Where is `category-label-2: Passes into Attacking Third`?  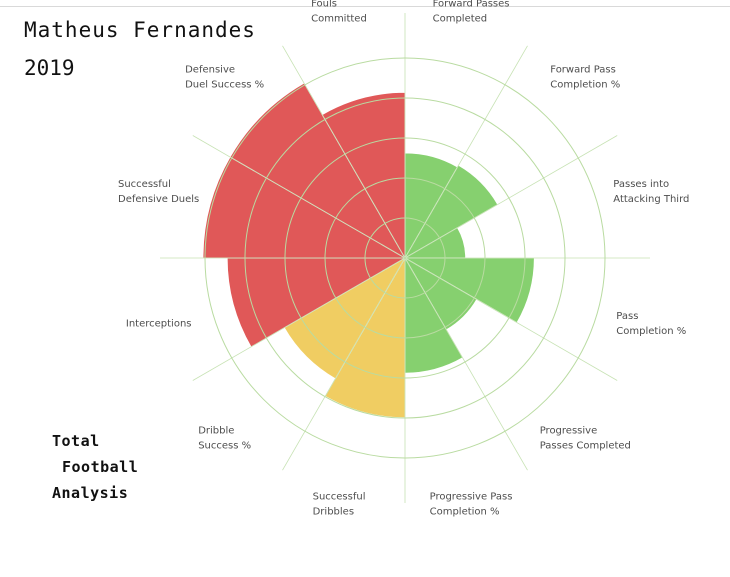
category-label-2: Passes into Attacking Third is located at coordinates (651, 192).